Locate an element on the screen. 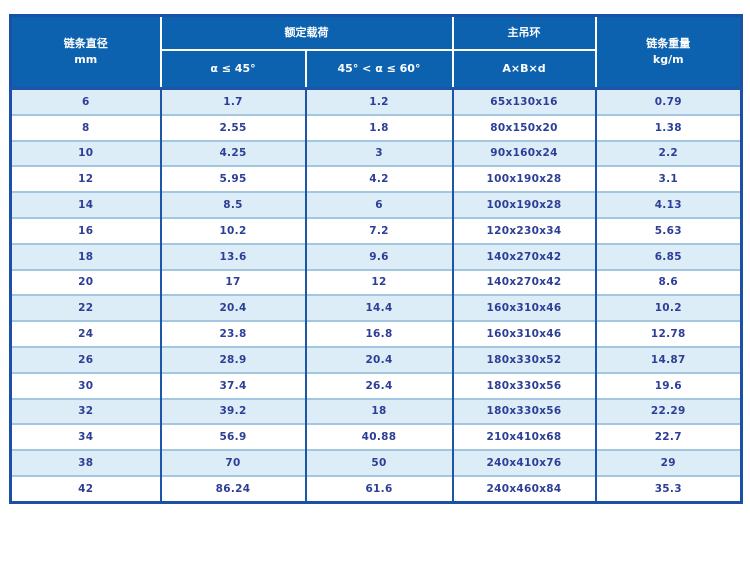 The height and width of the screenshot is (569, 750). cell-ring-dims: 240x410x76 is located at coordinates (524, 462).